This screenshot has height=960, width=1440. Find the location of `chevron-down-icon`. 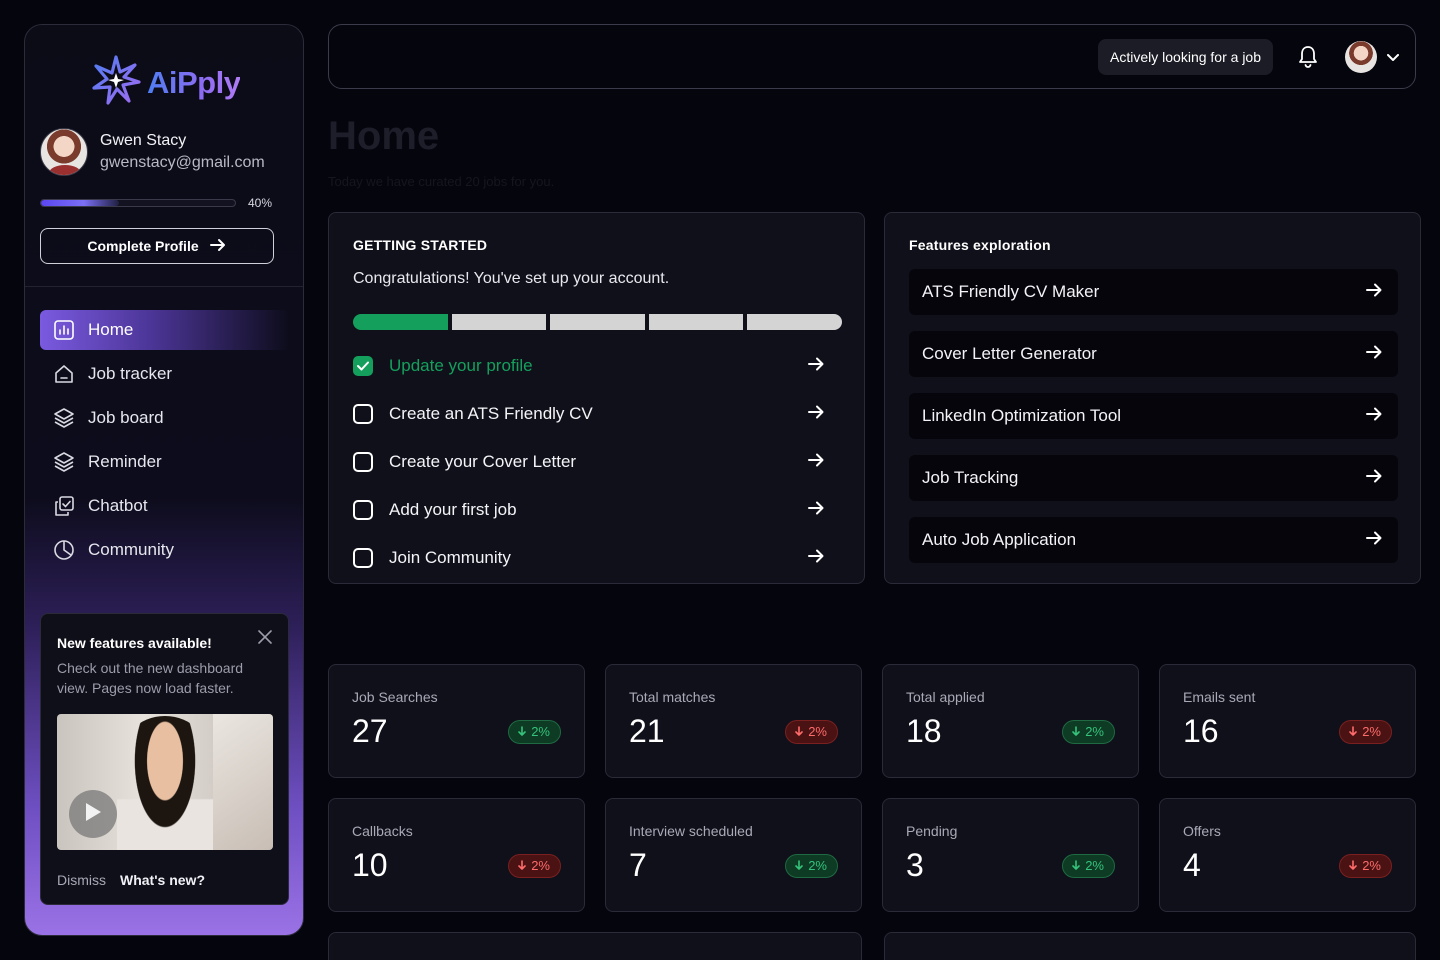

chevron-down-icon is located at coordinates (1393, 58).